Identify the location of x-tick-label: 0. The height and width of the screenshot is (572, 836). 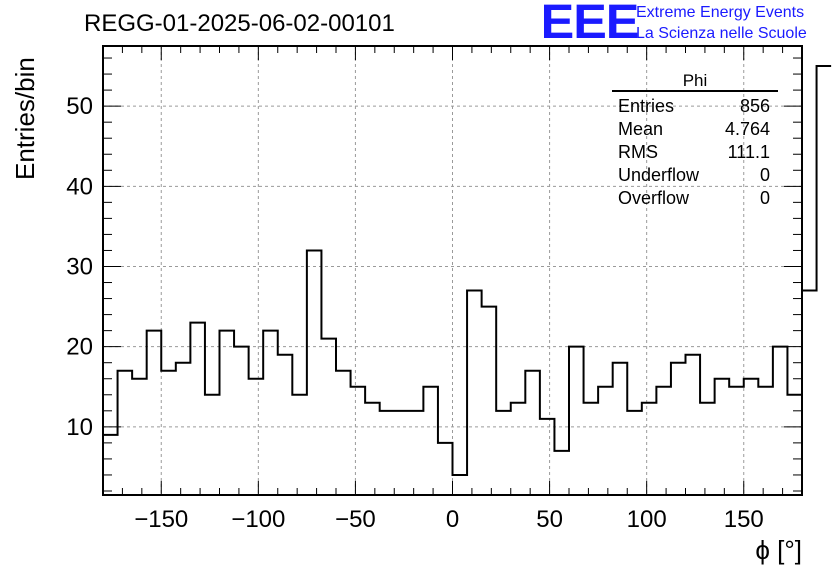
(452, 519).